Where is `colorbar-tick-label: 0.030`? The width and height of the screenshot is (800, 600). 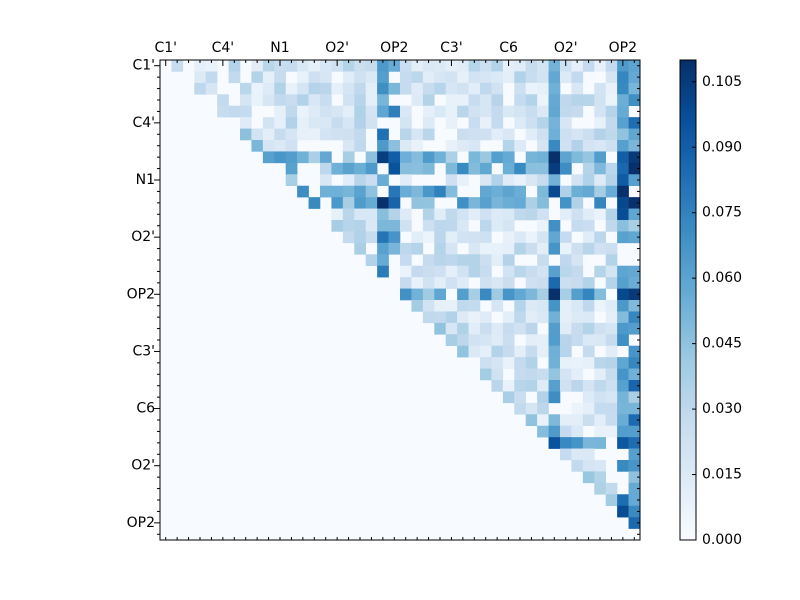 colorbar-tick-label: 0.030 is located at coordinates (722, 409).